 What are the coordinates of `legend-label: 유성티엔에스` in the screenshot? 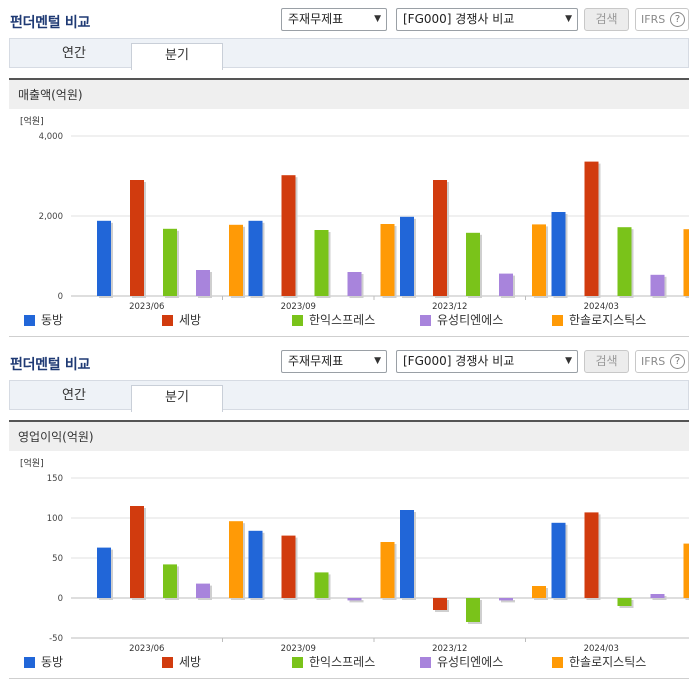 It's located at (470, 320).